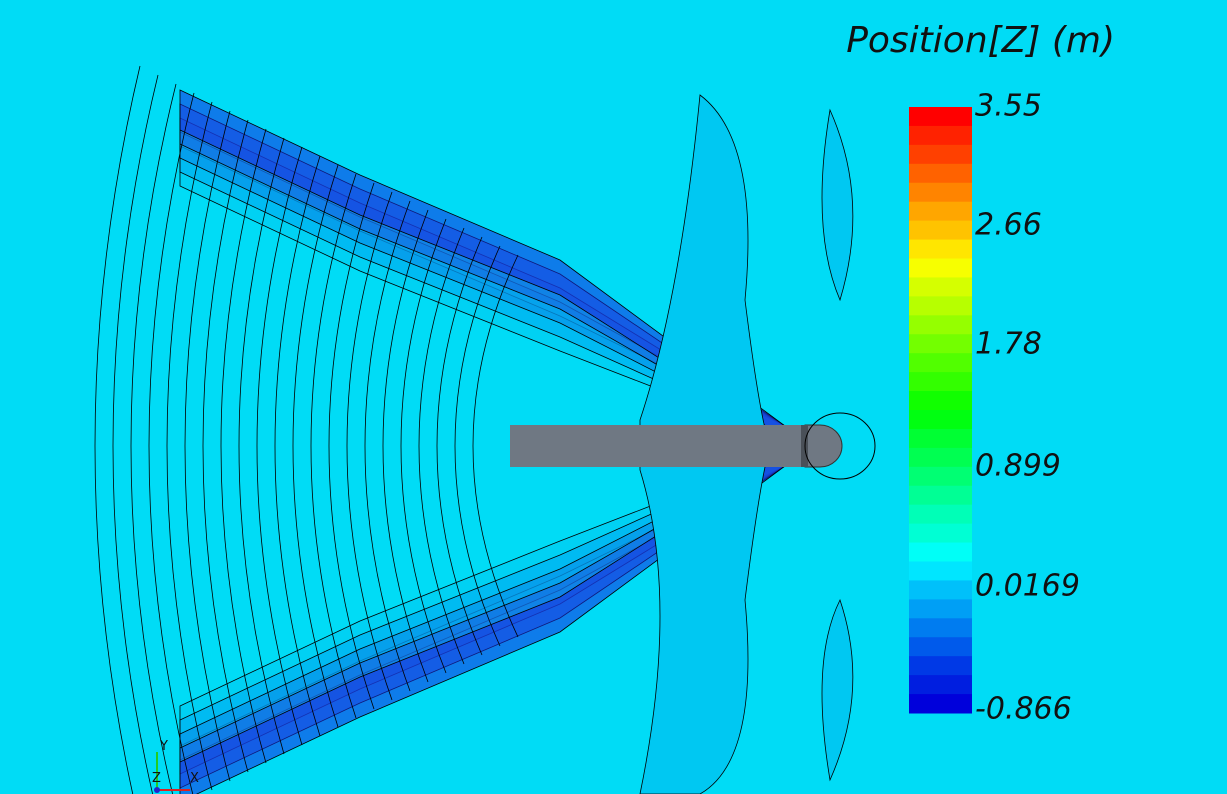 The image size is (1227, 794). What do you see at coordinates (804, 446) in the screenshot?
I see `hull-ring` at bounding box center [804, 446].